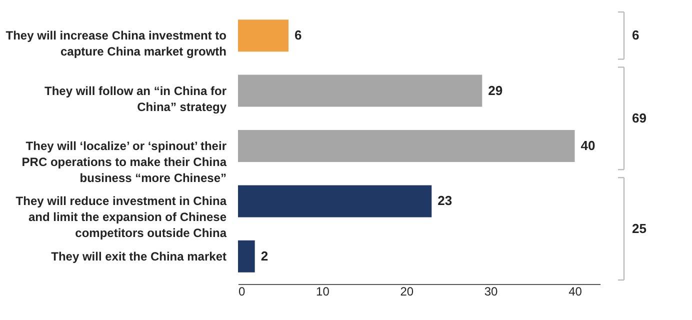  I want to click on data-label: 29, so click(495, 90).